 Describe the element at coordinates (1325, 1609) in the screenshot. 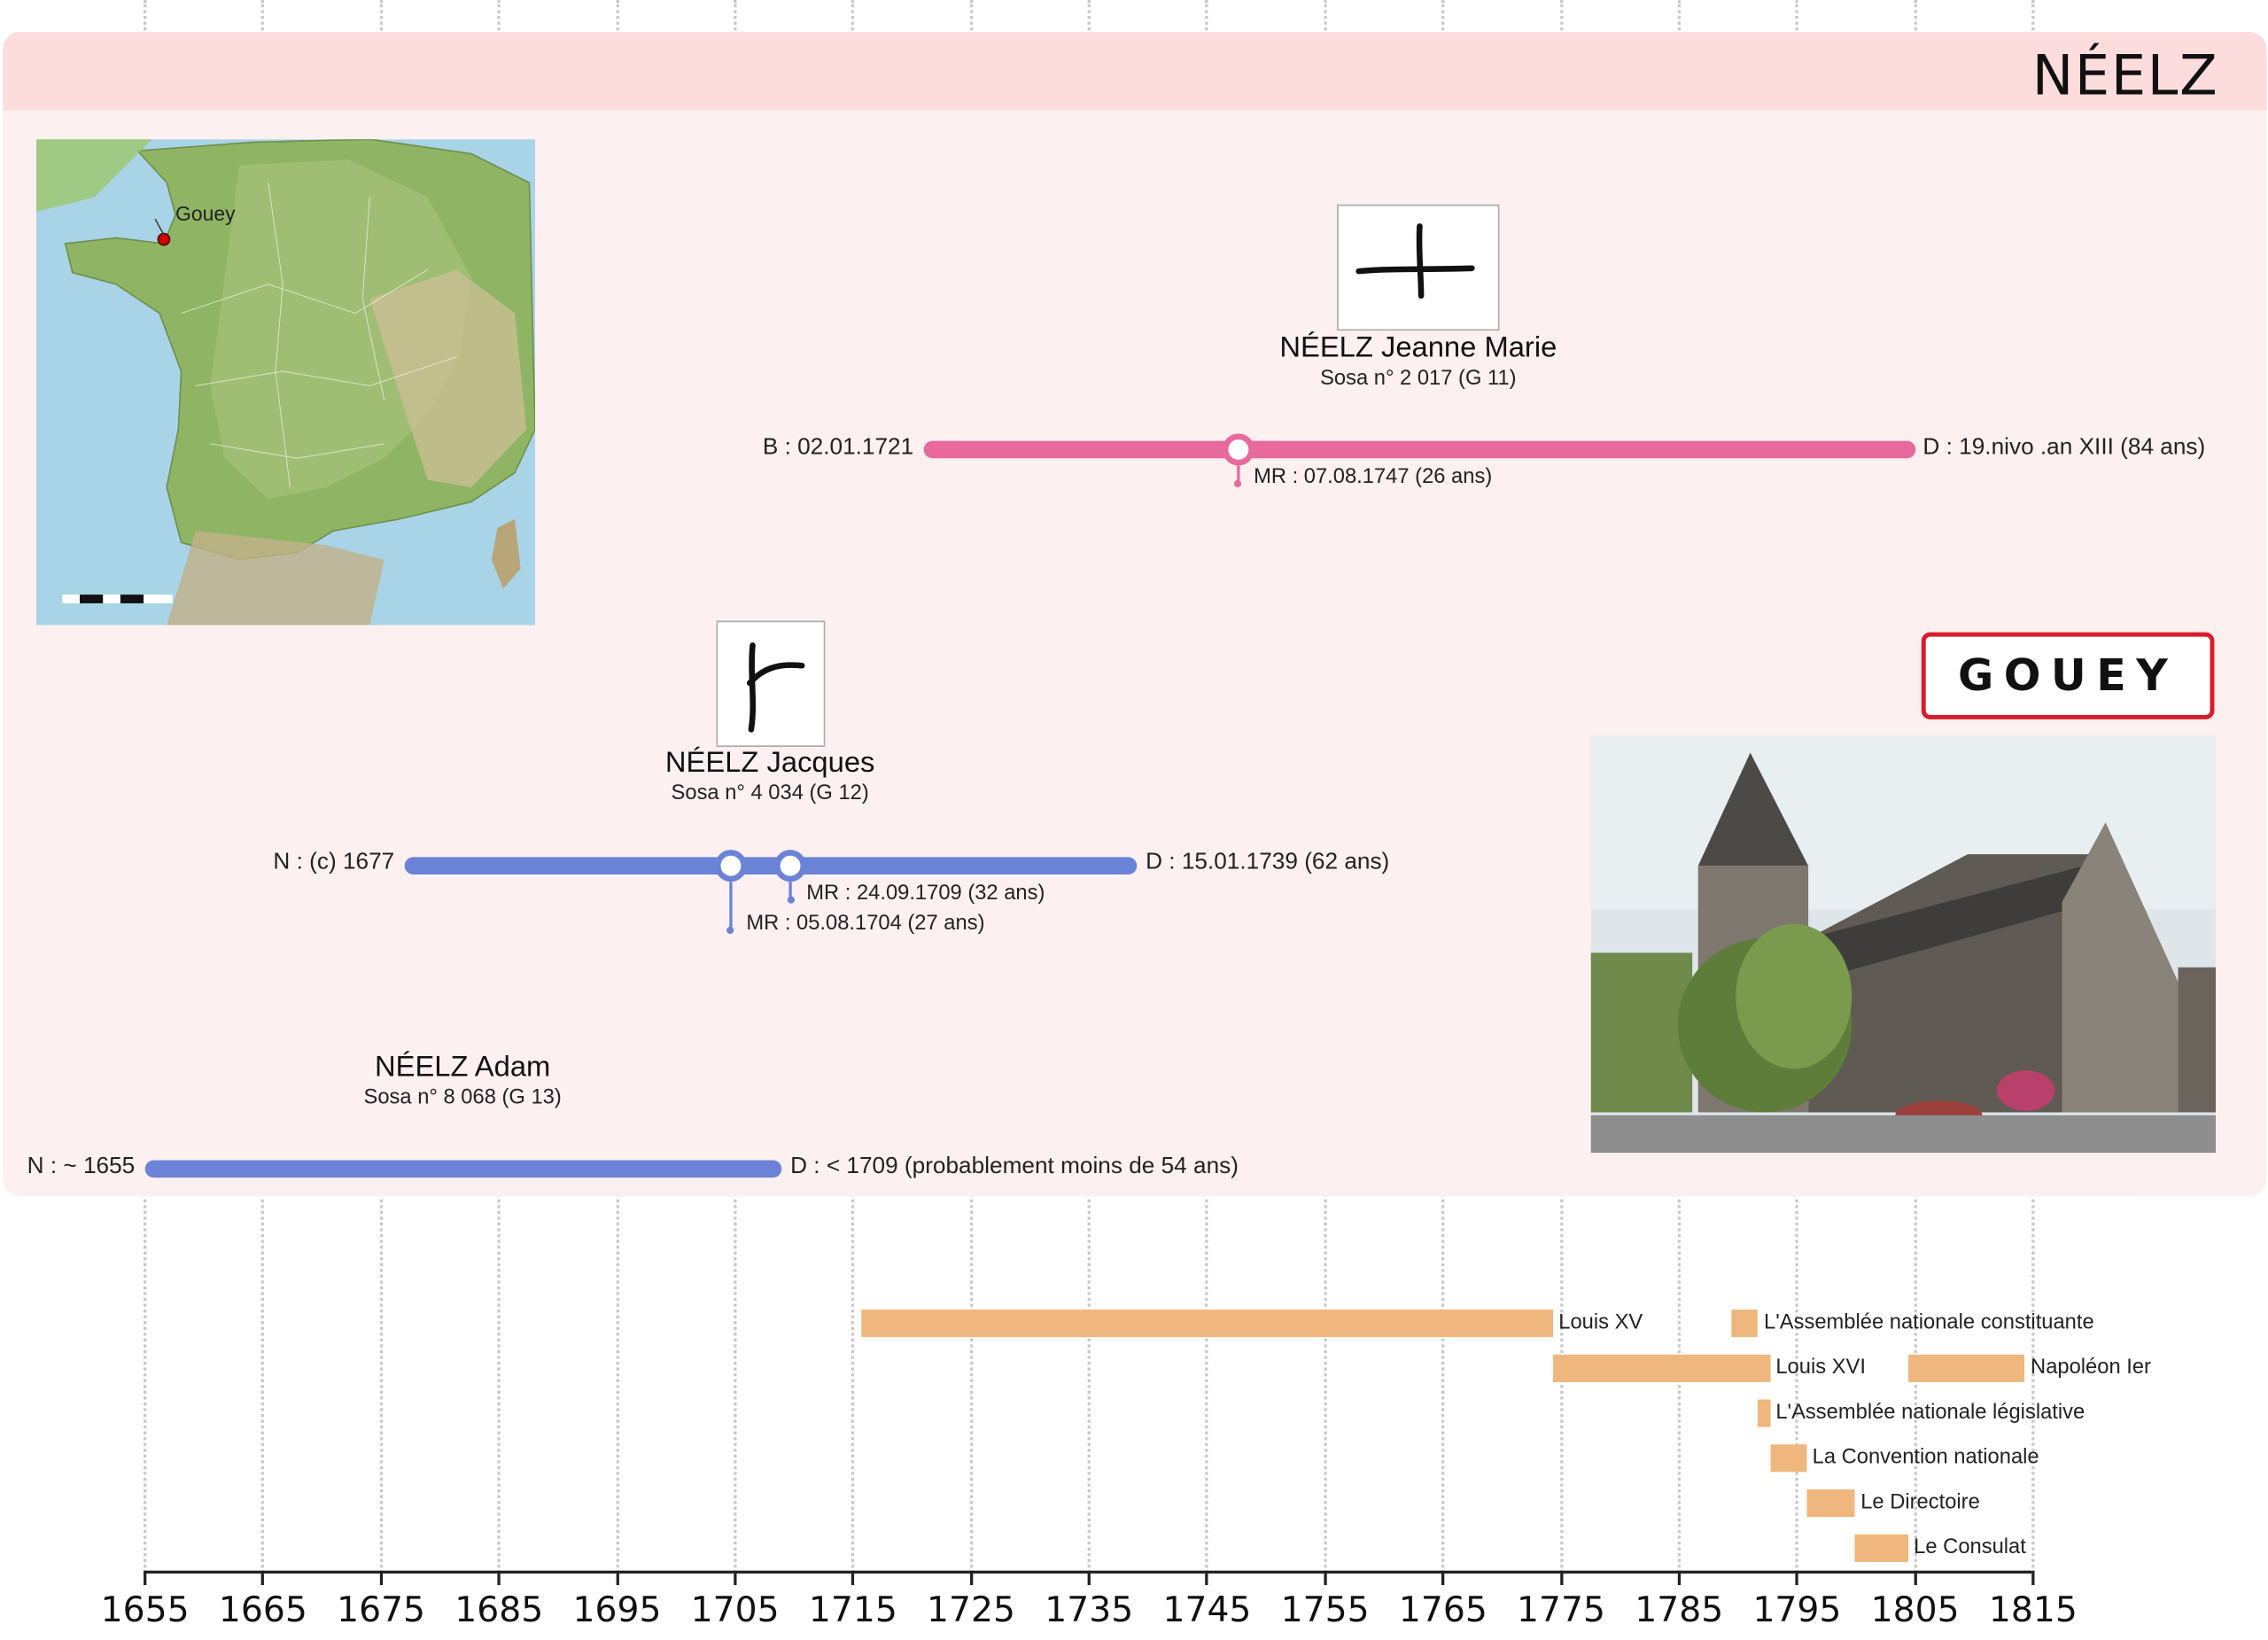

I see `axis-tick-label: 1755` at that location.